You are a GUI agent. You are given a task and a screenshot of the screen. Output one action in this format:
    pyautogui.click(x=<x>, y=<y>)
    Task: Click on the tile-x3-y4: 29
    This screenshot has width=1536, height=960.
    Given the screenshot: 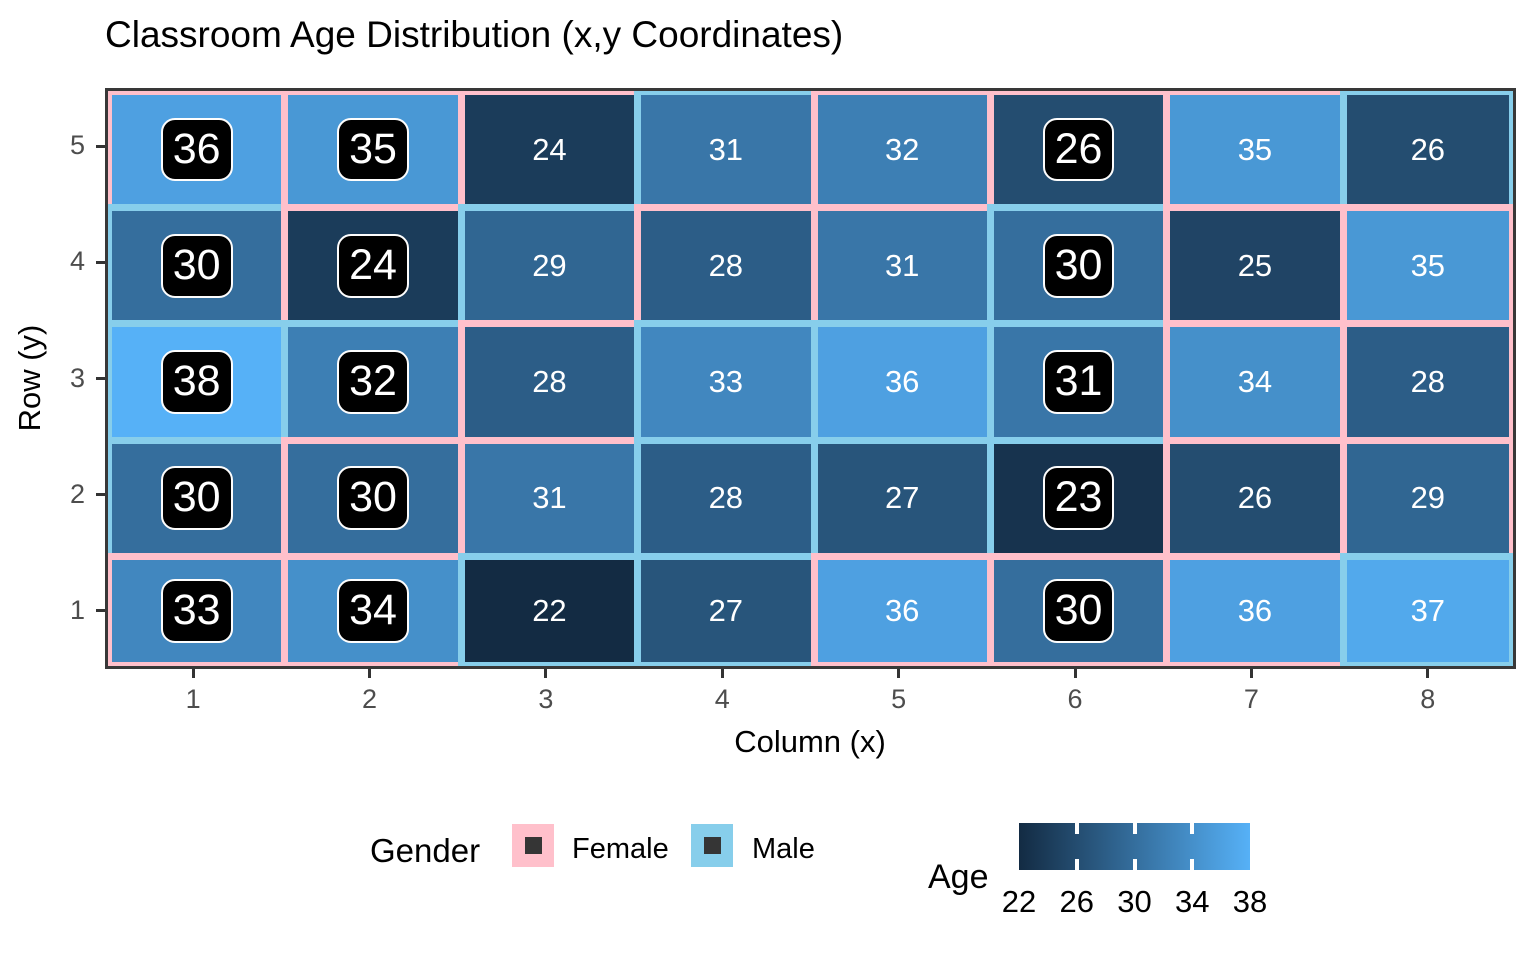 What is the action you would take?
    pyautogui.click(x=546, y=262)
    